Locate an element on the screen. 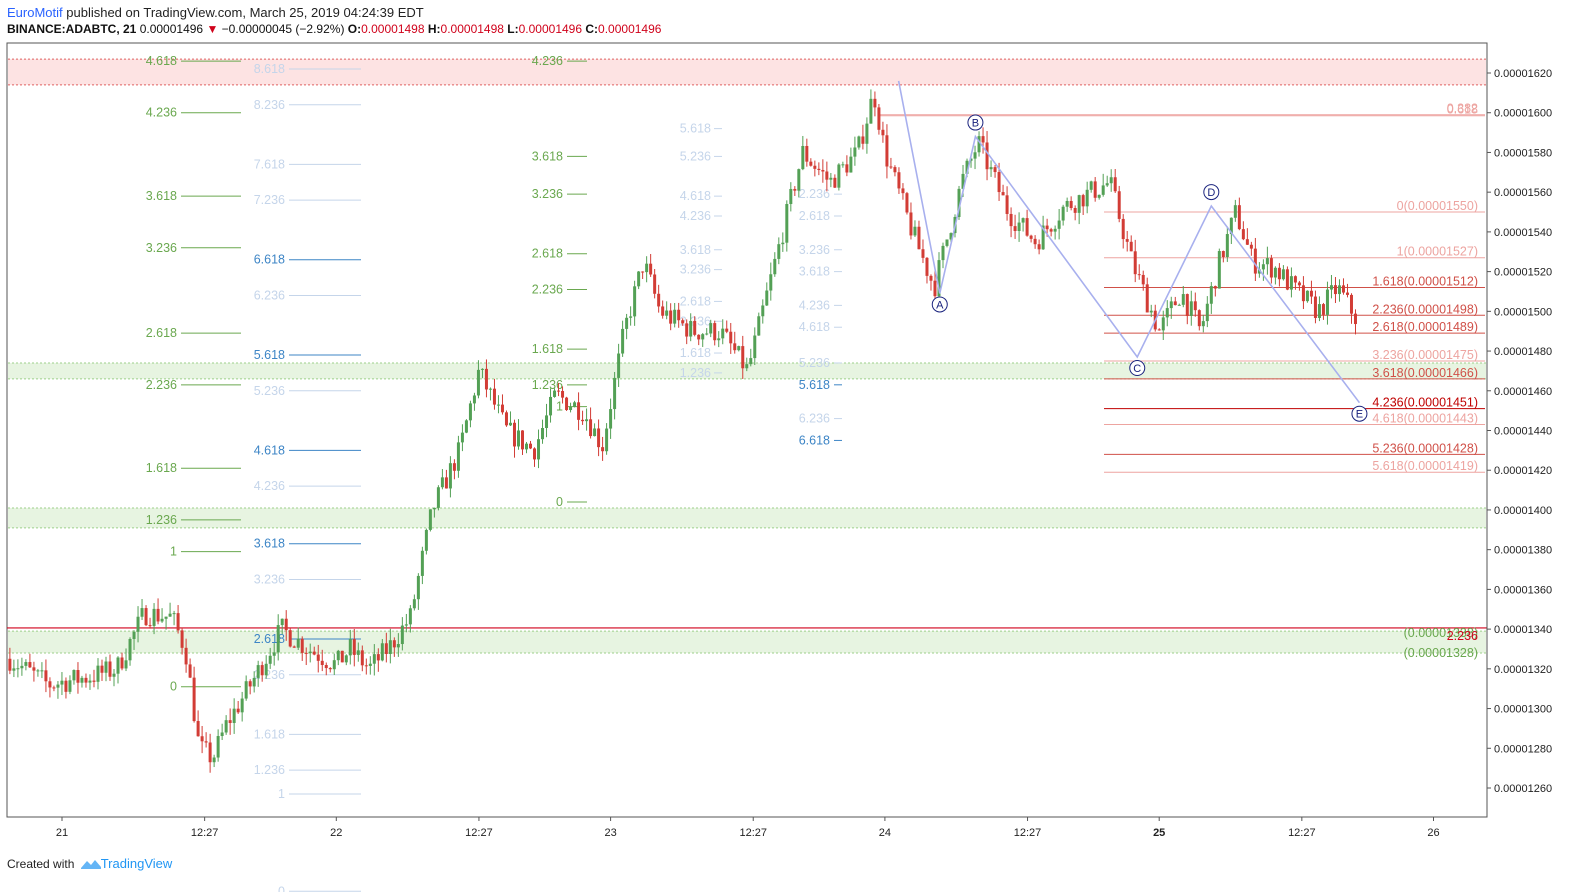 This screenshot has height=892, width=1588. symbol-name: BINANCE:ADABTC, 21 is located at coordinates (72, 29).